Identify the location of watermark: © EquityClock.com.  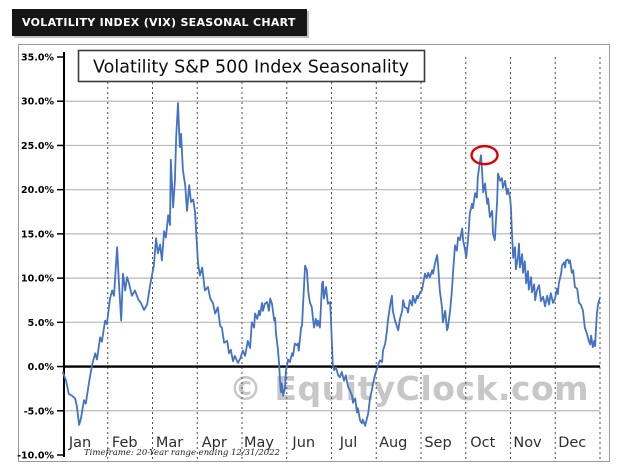
(409, 388).